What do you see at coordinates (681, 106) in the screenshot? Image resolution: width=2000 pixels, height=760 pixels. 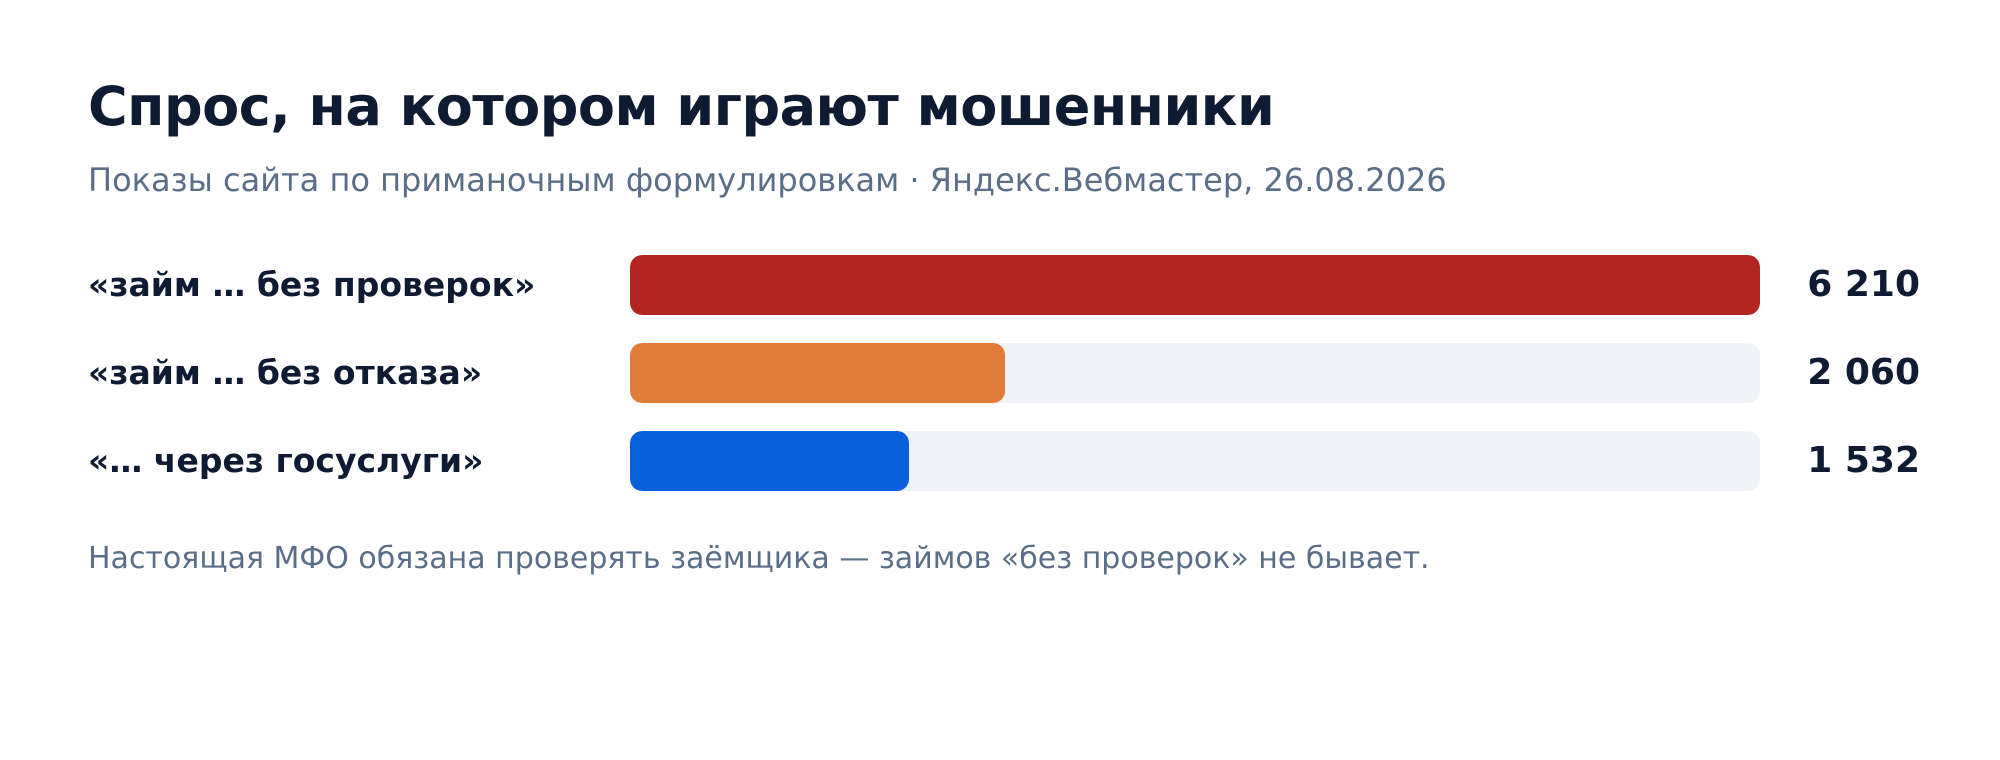 I see `chart-title: Спрос, на котором играют мошенники` at bounding box center [681, 106].